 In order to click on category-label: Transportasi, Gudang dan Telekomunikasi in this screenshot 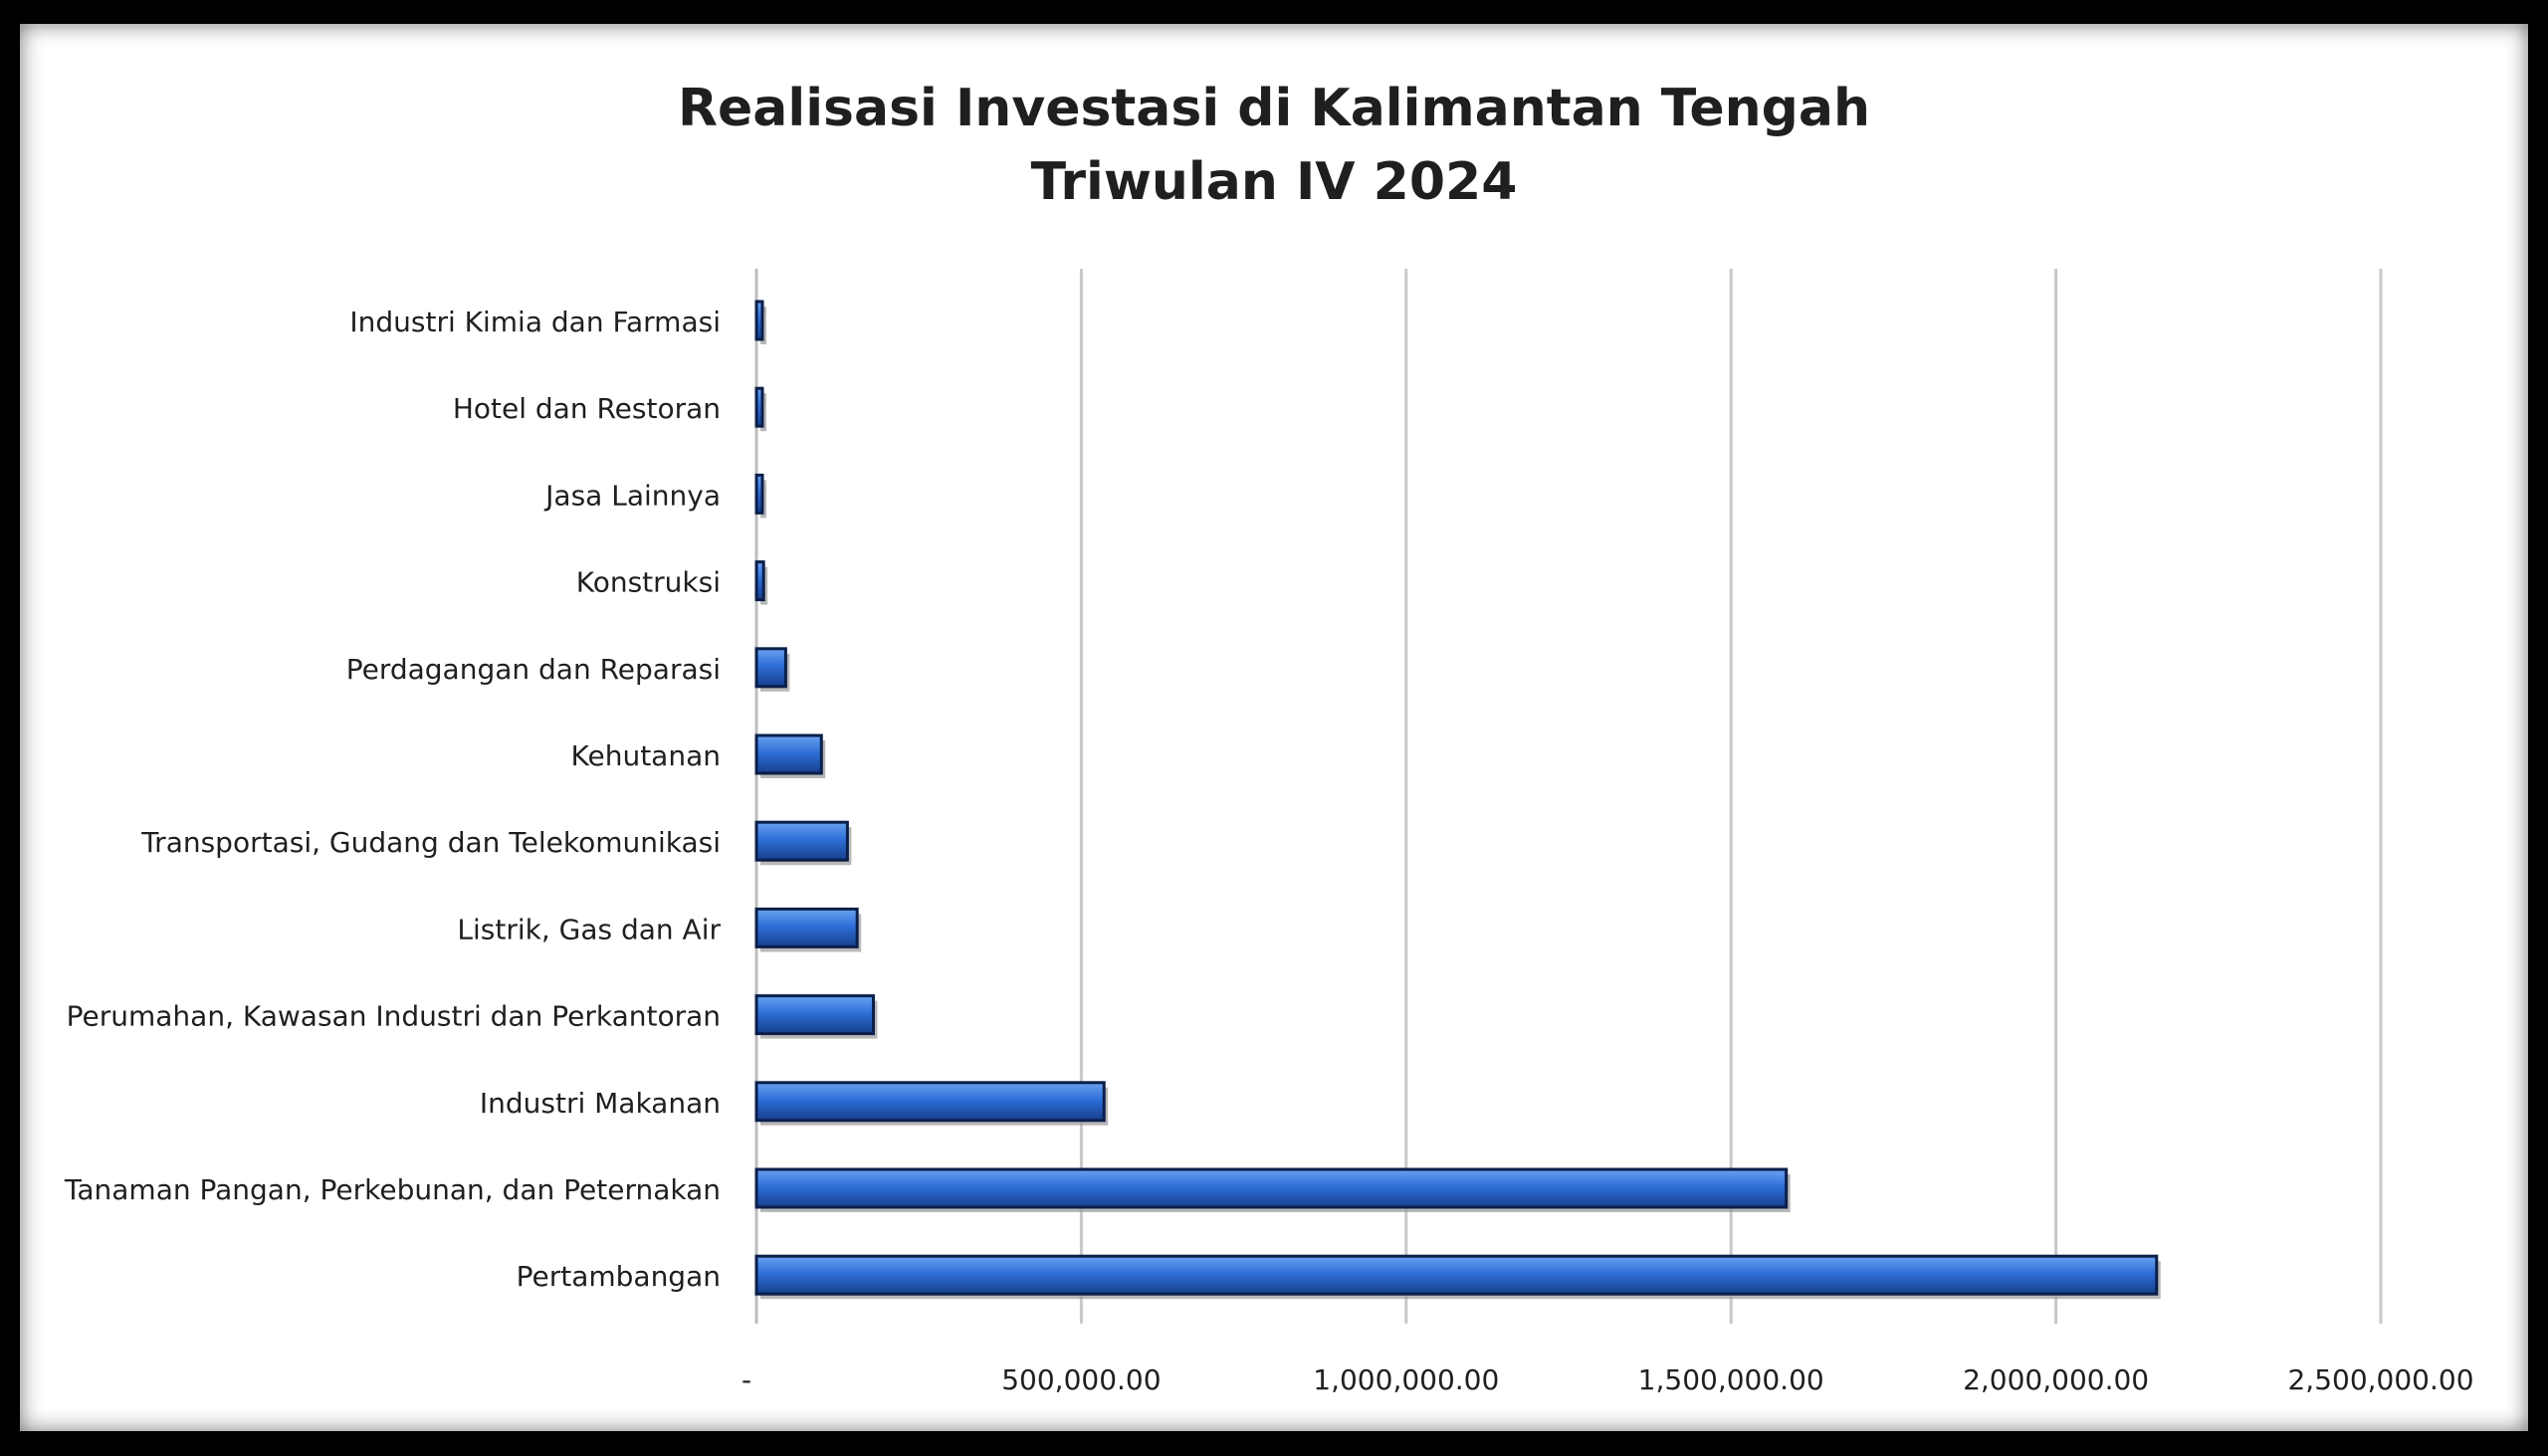, I will do `click(430, 842)`.